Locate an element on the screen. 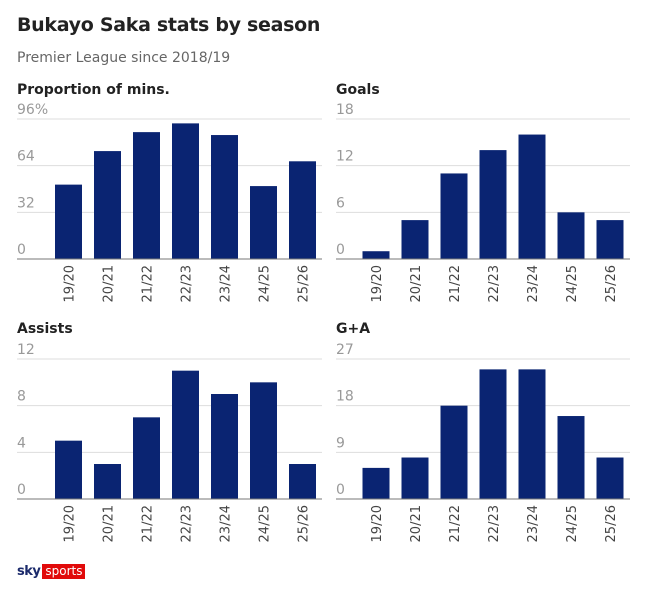  chart-title: Assists is located at coordinates (45, 329).